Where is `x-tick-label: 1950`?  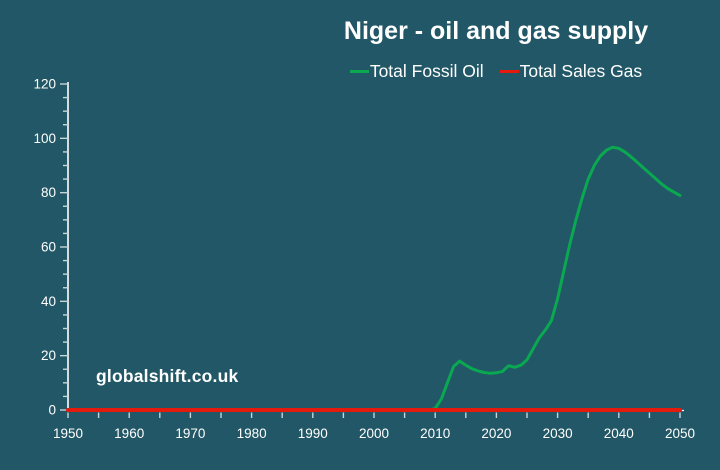
x-tick-label: 1950 is located at coordinates (68, 433).